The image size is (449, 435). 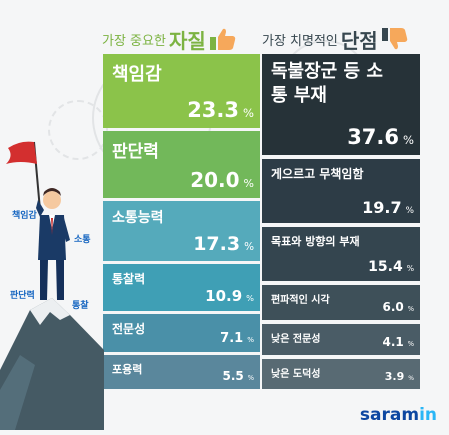 I want to click on saramin-logo: saram in, so click(x=398, y=415).